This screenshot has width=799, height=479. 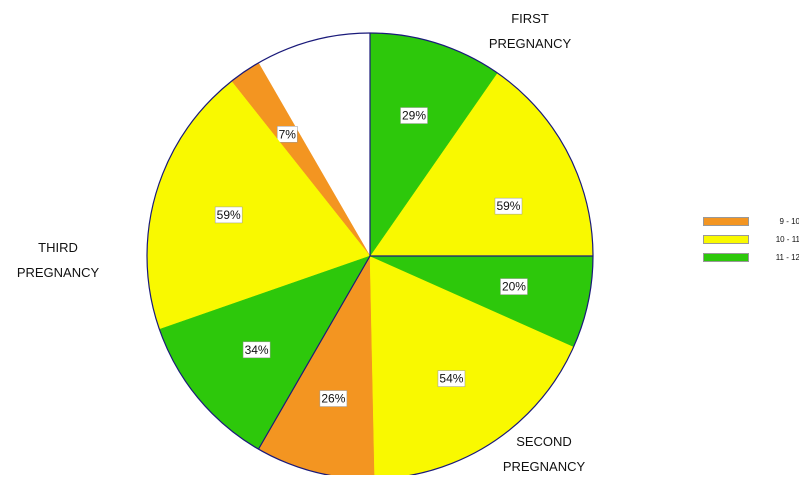 What do you see at coordinates (530, 31) in the screenshot?
I see `first-pregnancy-label: FIRST PREGNANCY` at bounding box center [530, 31].